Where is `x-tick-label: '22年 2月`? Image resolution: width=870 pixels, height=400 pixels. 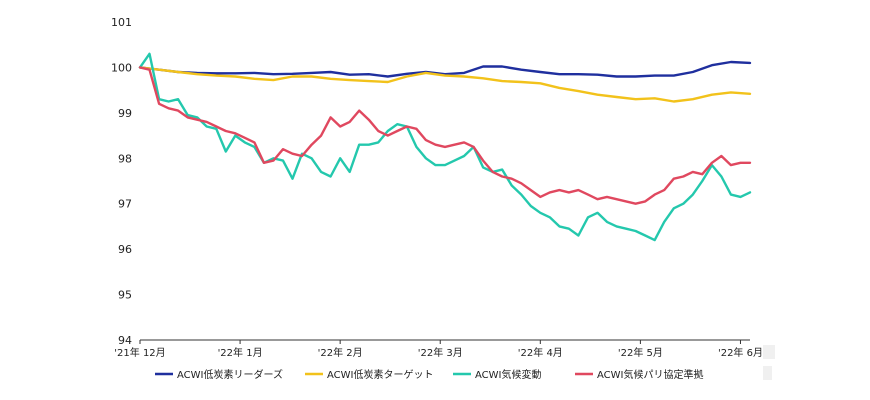 x-tick-label: '22年 2月 is located at coordinates (340, 352).